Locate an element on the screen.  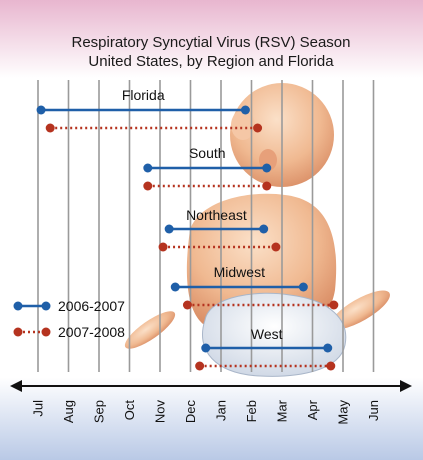
legend-item-2006-2007: 2006-2007 is located at coordinates (69, 306).